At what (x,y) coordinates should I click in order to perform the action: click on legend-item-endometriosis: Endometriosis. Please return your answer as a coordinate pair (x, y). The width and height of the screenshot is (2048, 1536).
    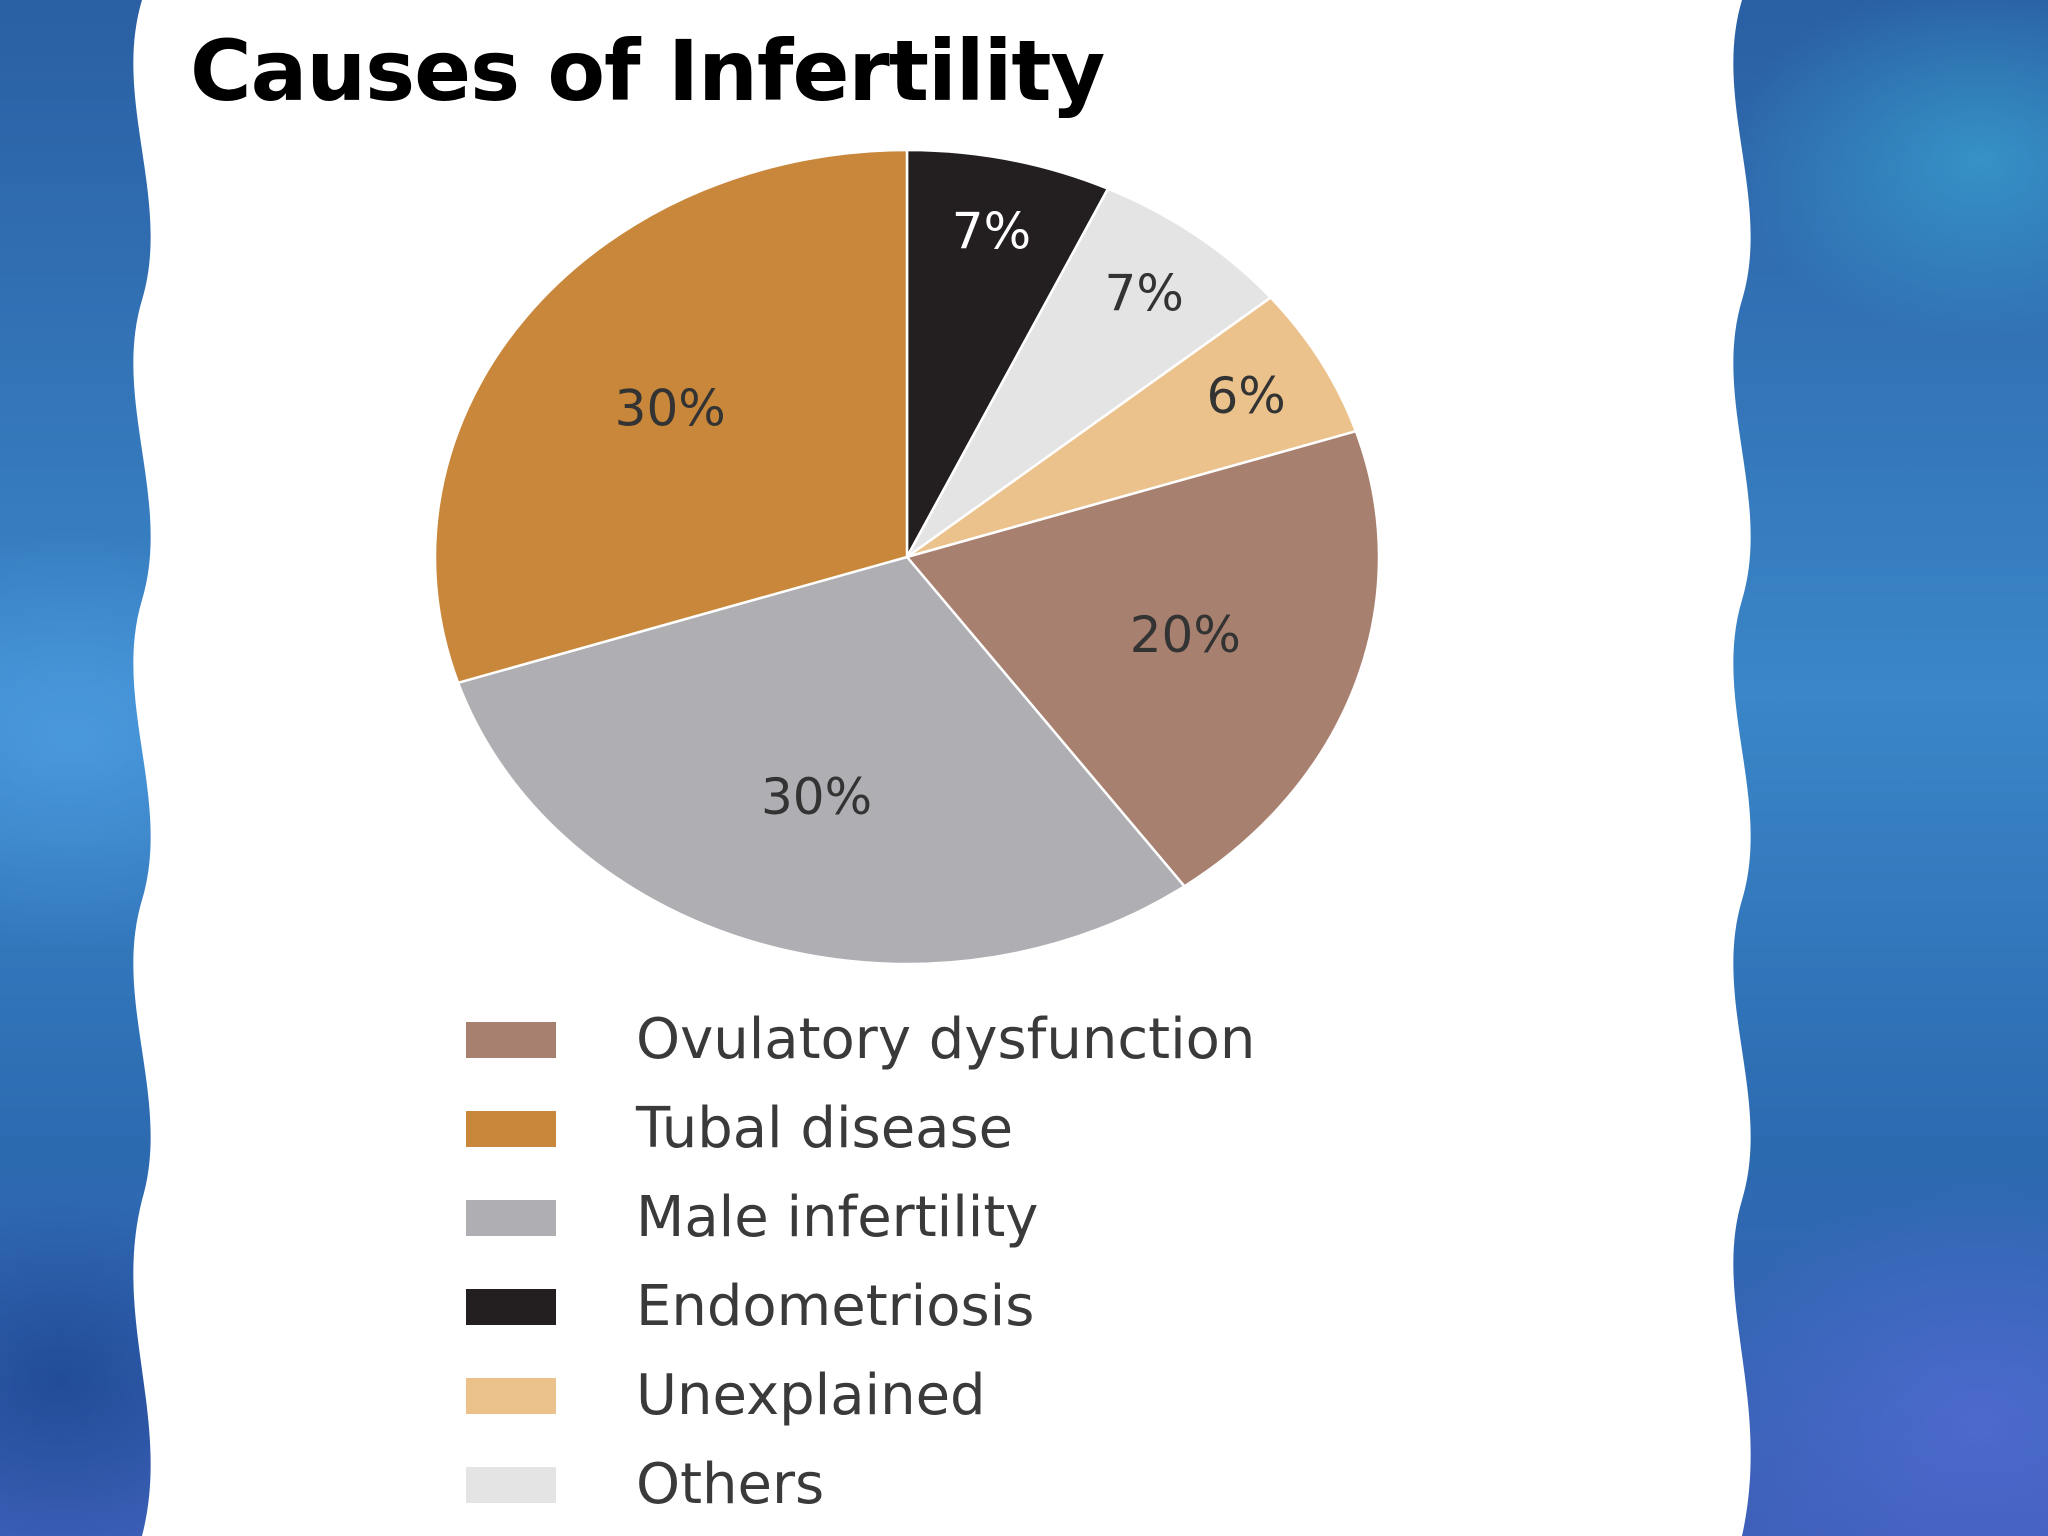
    Looking at the image, I should click on (860, 1306).